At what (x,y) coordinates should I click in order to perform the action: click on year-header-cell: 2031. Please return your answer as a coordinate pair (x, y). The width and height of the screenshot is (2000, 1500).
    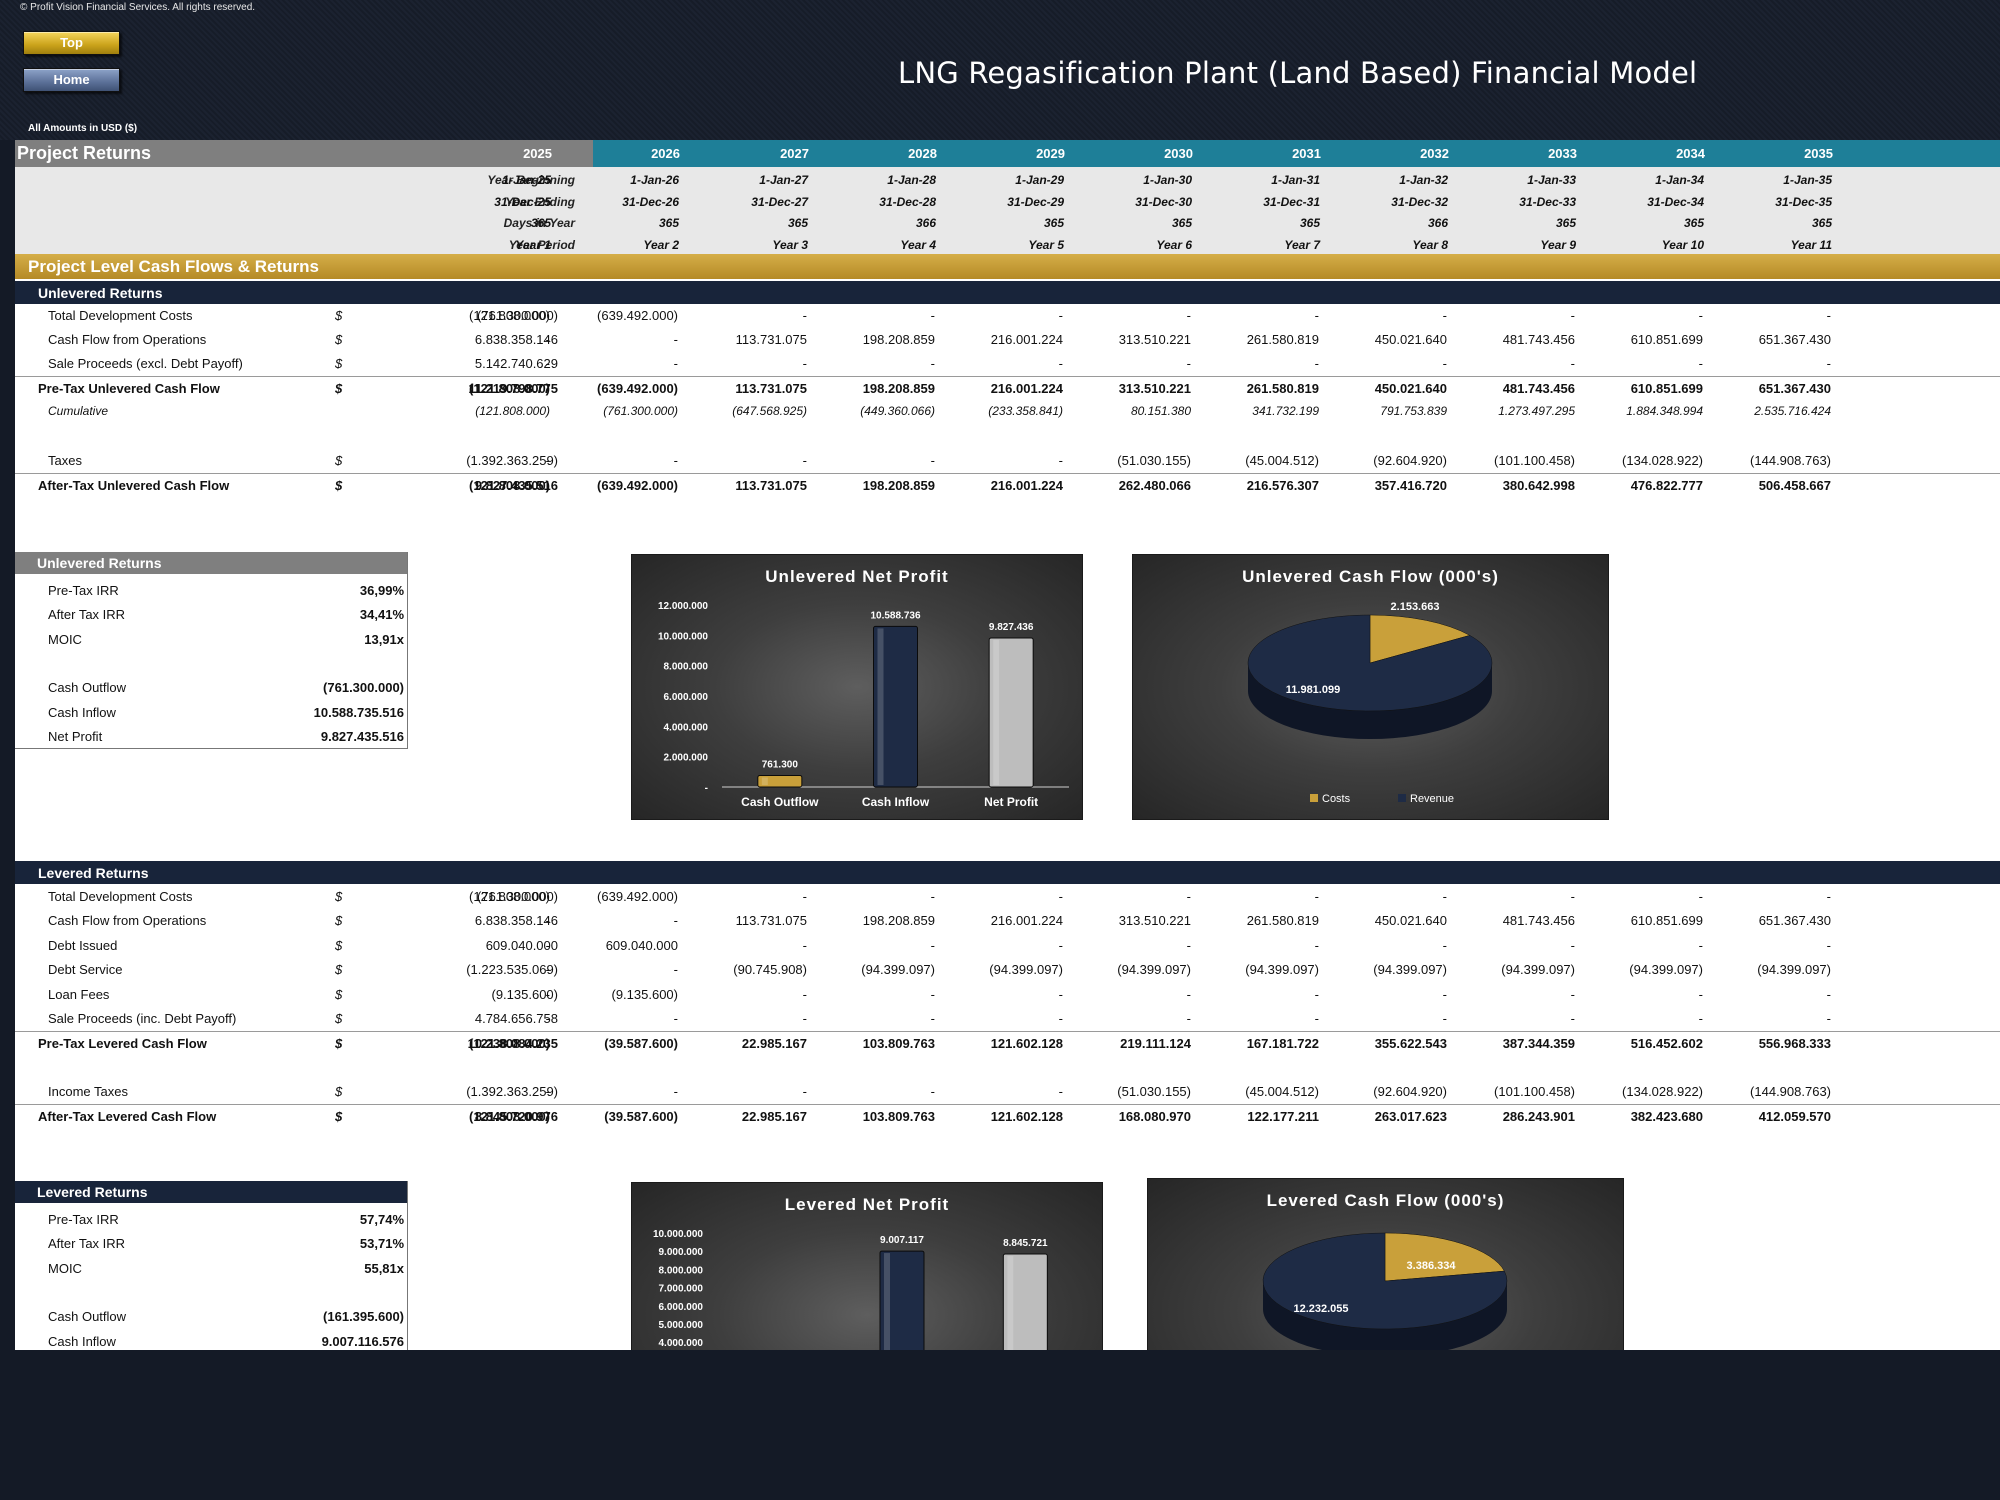
    Looking at the image, I should click on (1306, 153).